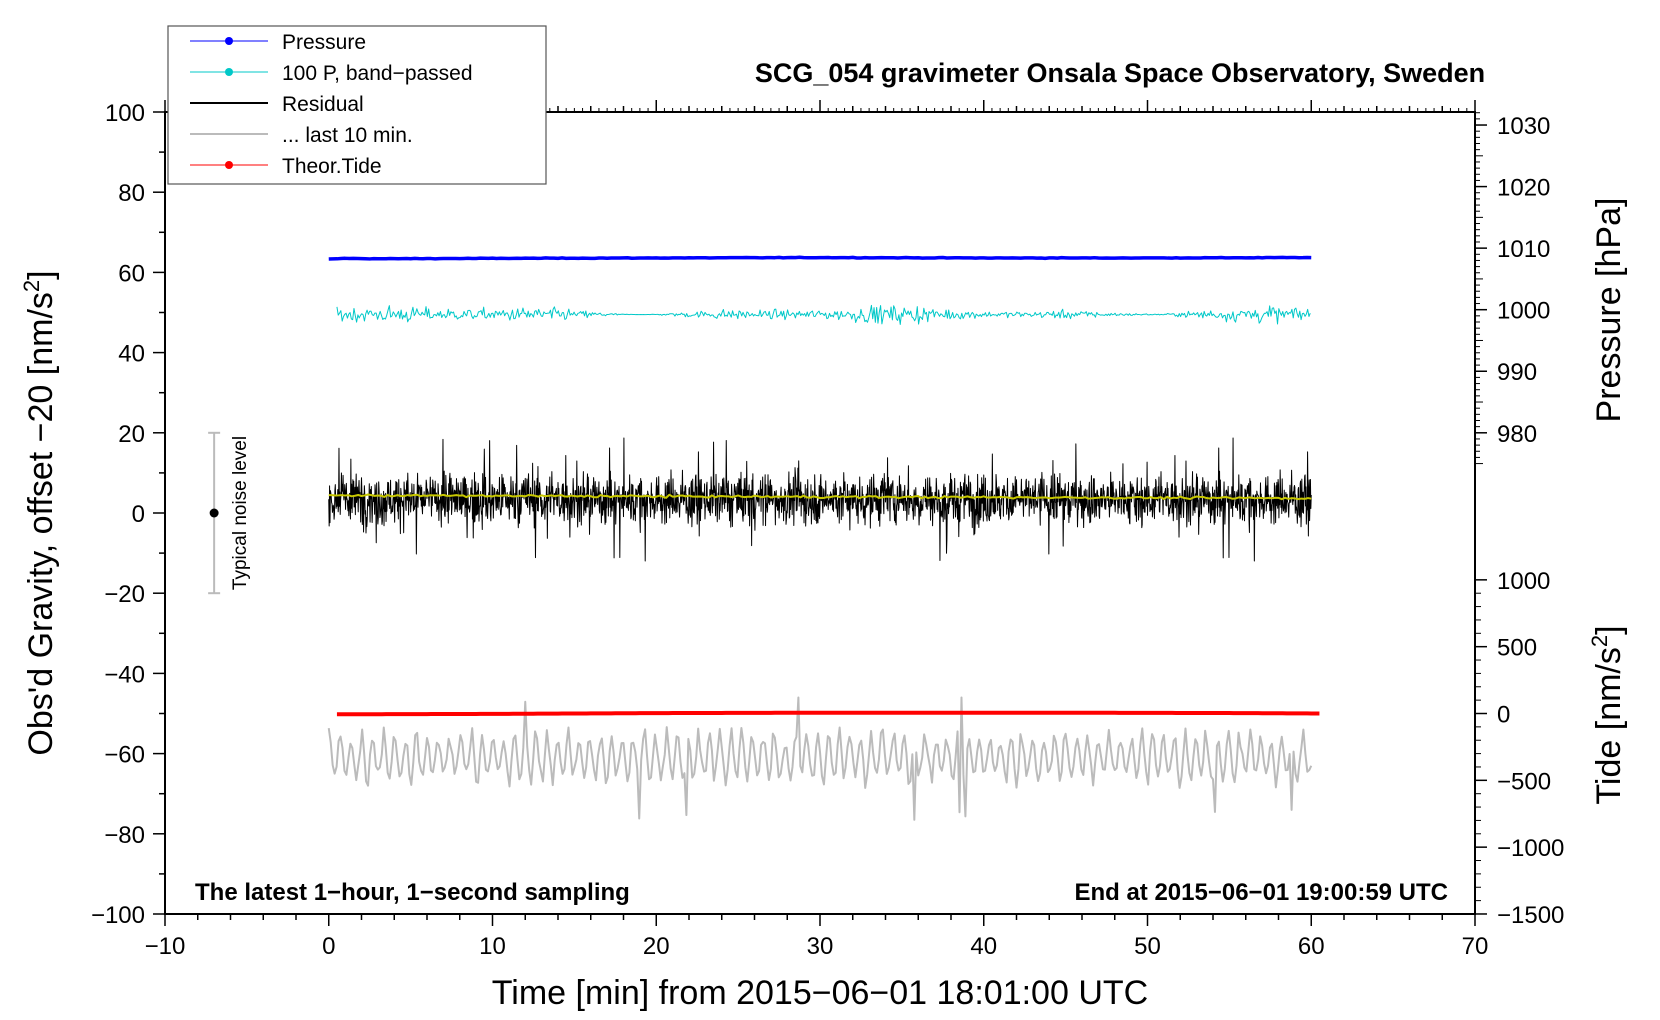 This screenshot has height=1020, width=1660. What do you see at coordinates (656, 946) in the screenshot?
I see `x-tick-label: 20` at bounding box center [656, 946].